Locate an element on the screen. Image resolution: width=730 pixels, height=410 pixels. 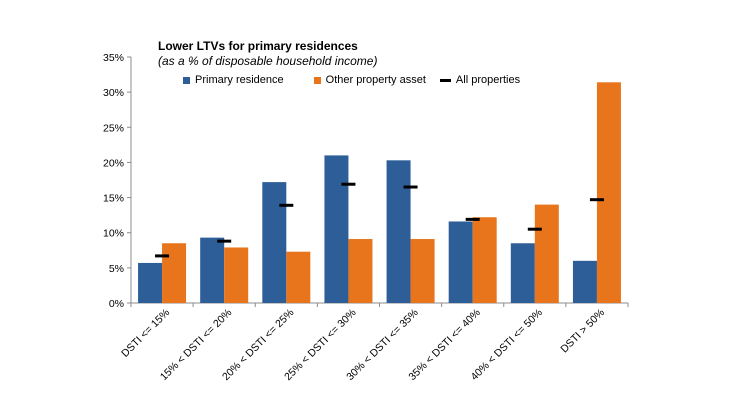
legend-label-other: Other property asset is located at coordinates (375, 80).